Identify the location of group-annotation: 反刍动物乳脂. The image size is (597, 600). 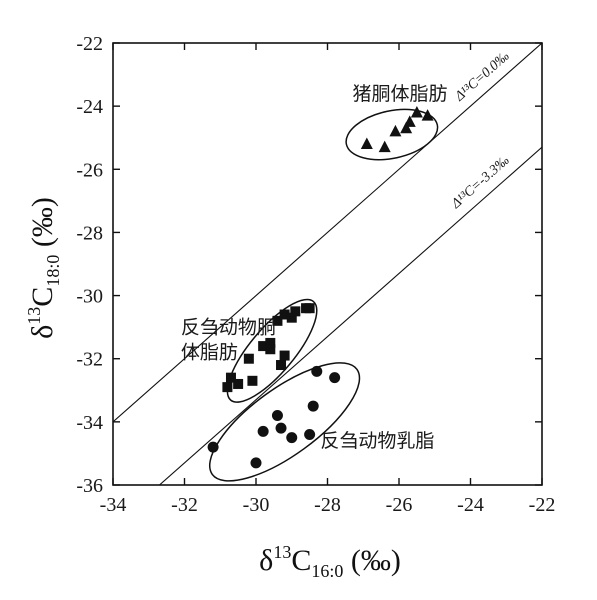
(377, 441).